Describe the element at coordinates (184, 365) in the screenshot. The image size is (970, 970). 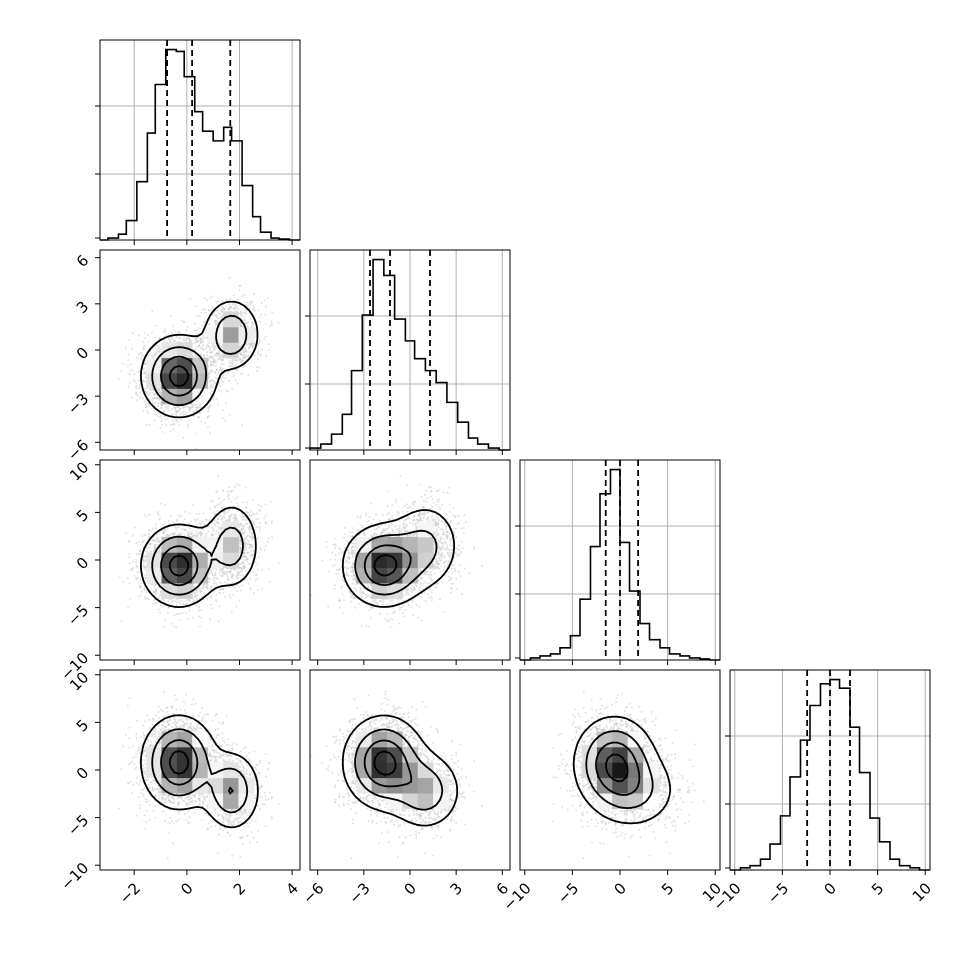
I see `density-cell` at that location.